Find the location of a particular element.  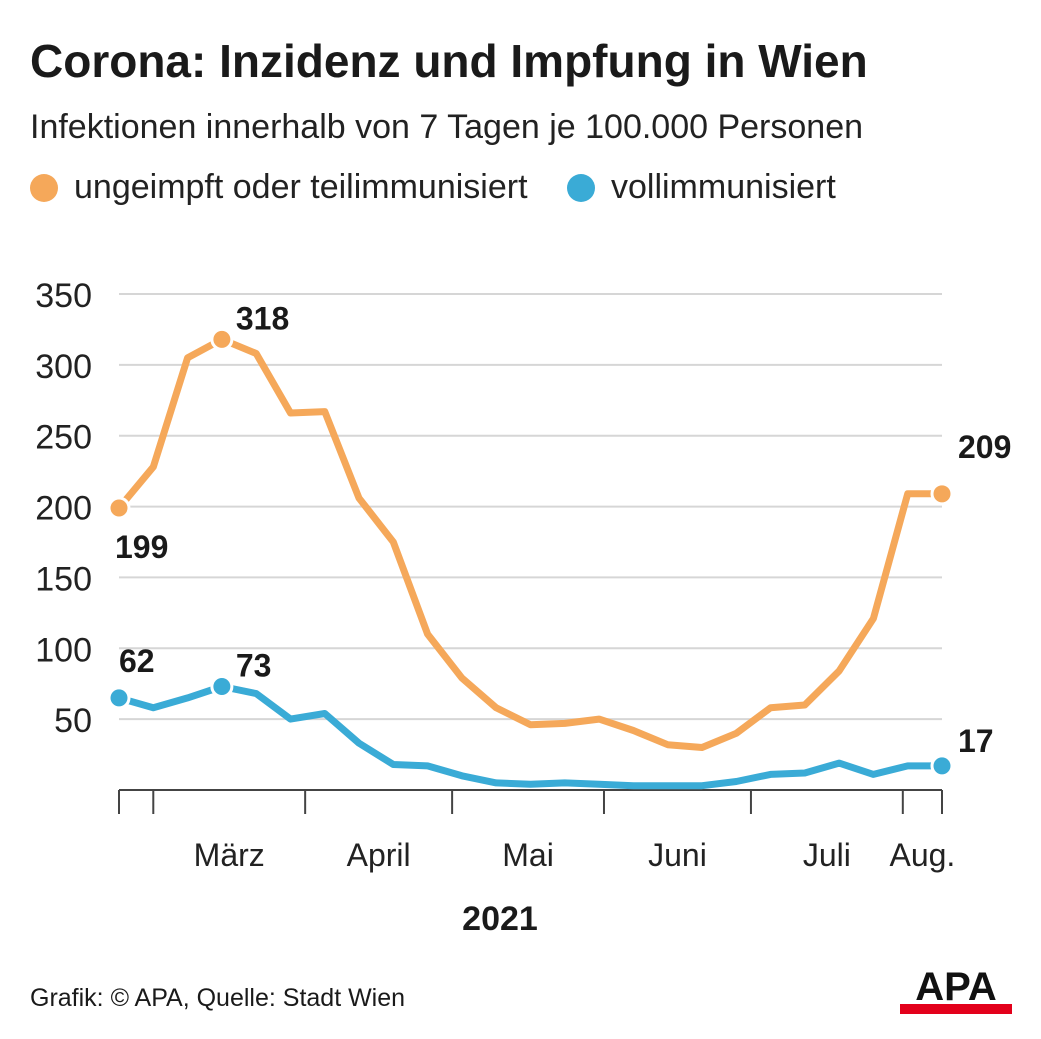

apa-logo-text: APA is located at coordinates (955, 987).